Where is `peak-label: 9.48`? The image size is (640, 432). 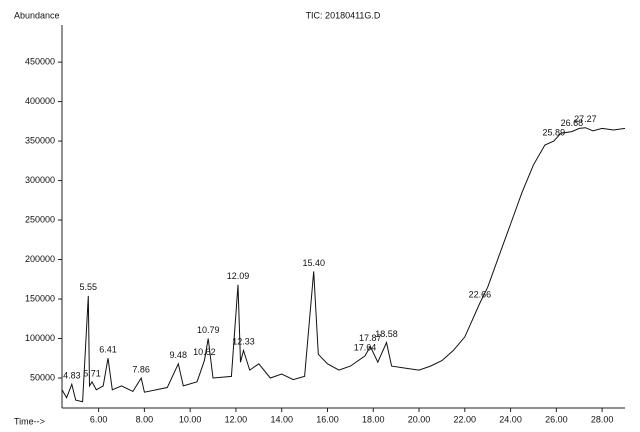
peak-label: 9.48 is located at coordinates (178, 355).